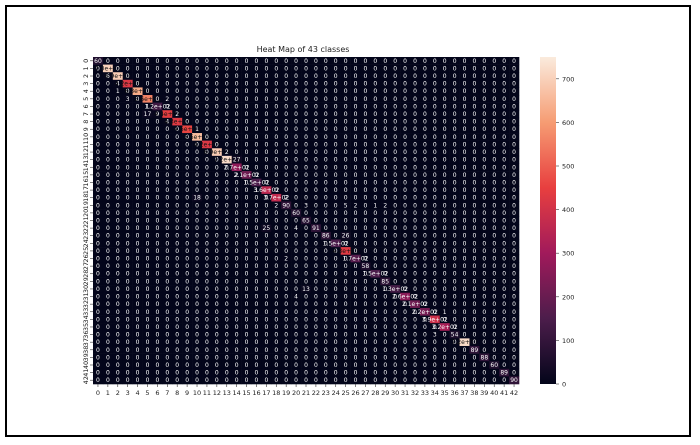  What do you see at coordinates (86, 182) in the screenshot?
I see `y-tick-label: 16` at bounding box center [86, 182].